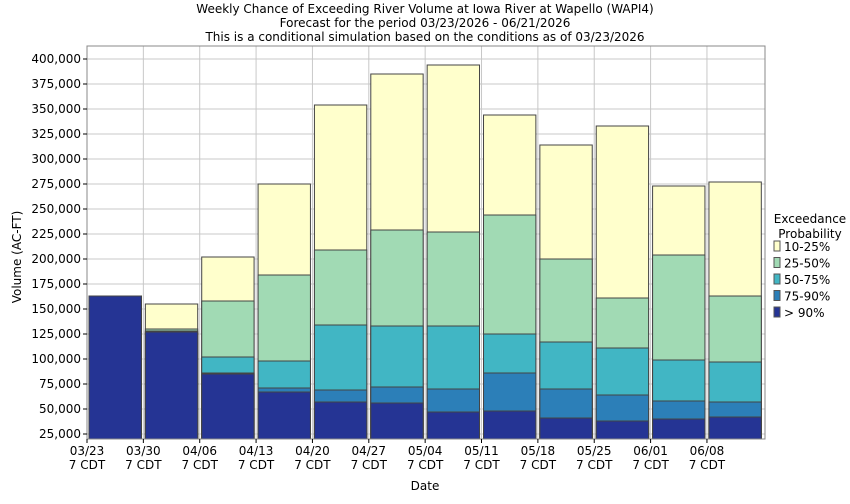 This screenshot has width=850, height=504. What do you see at coordinates (56, 284) in the screenshot?
I see `y-tick-label: 175,000` at bounding box center [56, 284].